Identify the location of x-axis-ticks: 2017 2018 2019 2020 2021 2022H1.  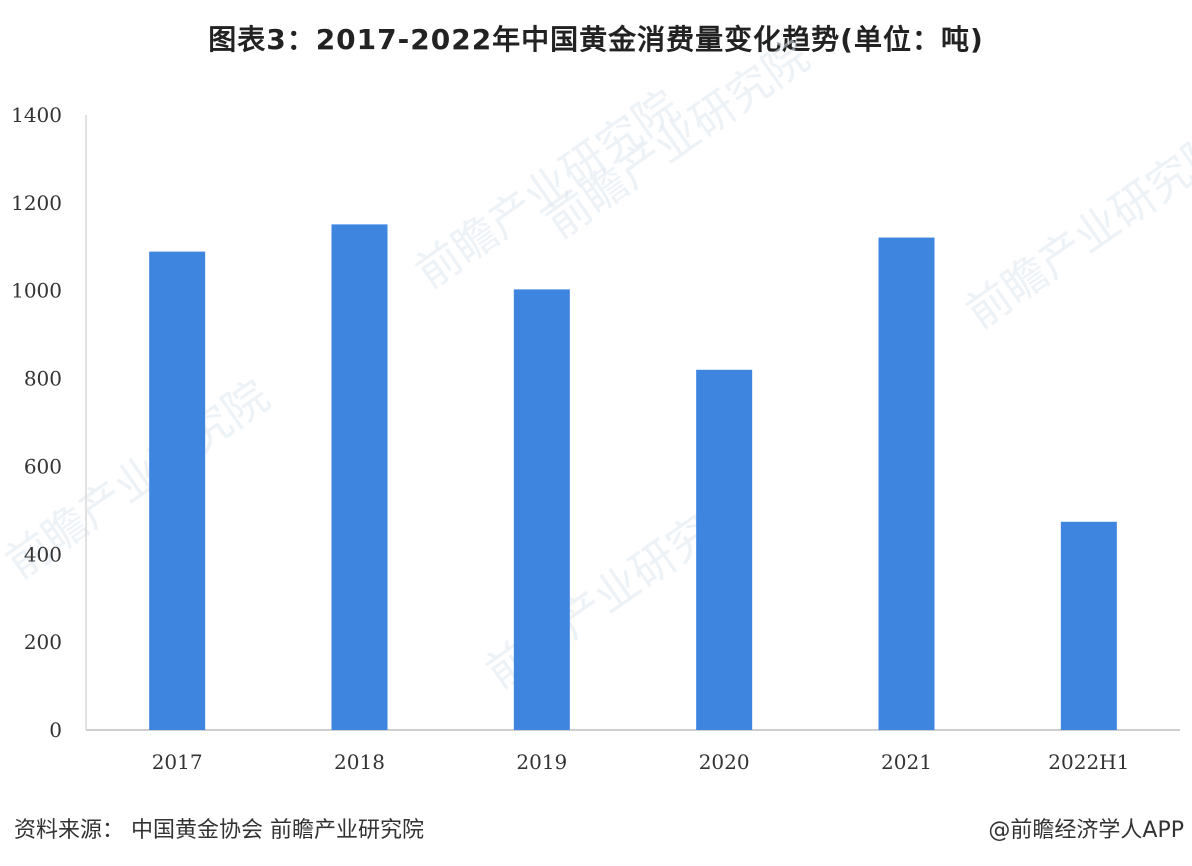
(641, 762).